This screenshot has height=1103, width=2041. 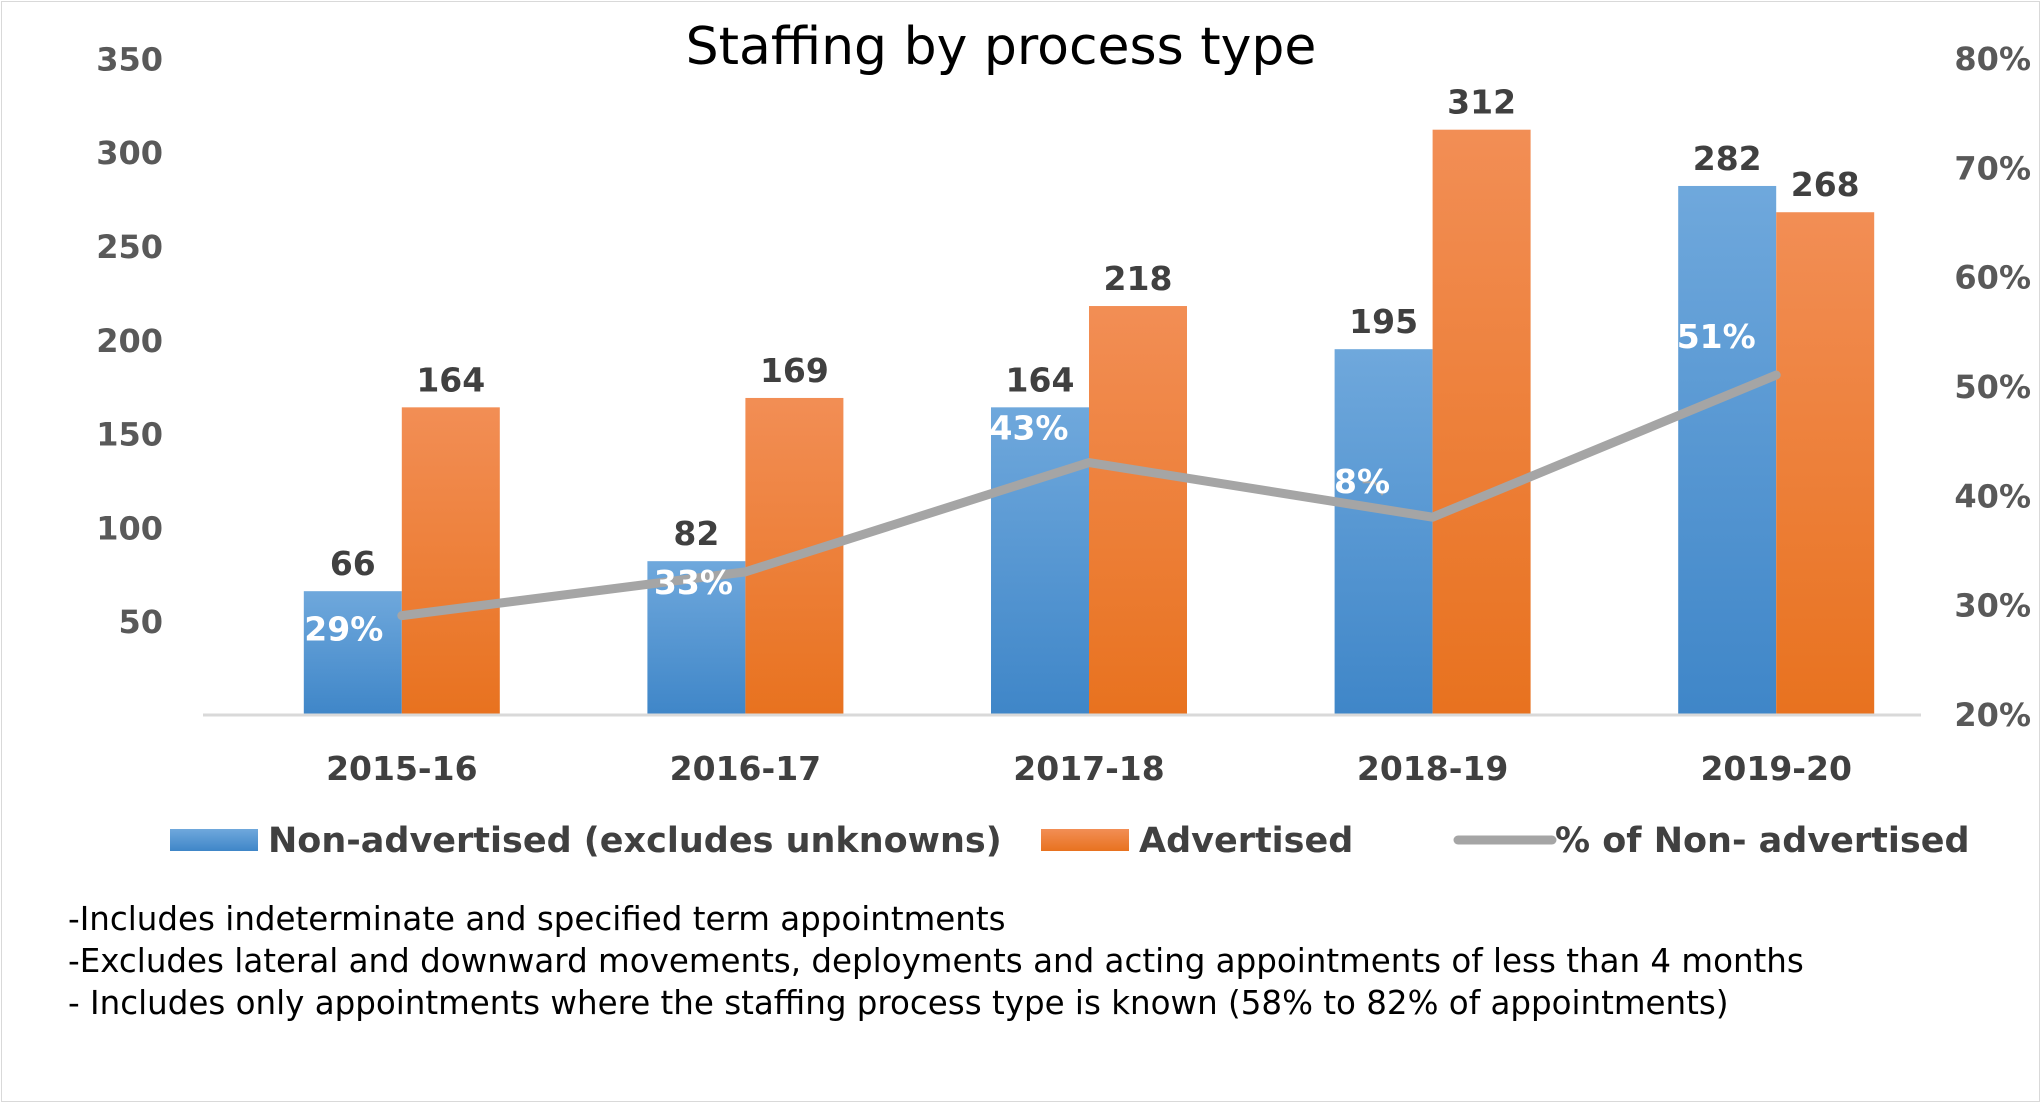 I want to click on pct-leader-line, so click(x=1373, y=488).